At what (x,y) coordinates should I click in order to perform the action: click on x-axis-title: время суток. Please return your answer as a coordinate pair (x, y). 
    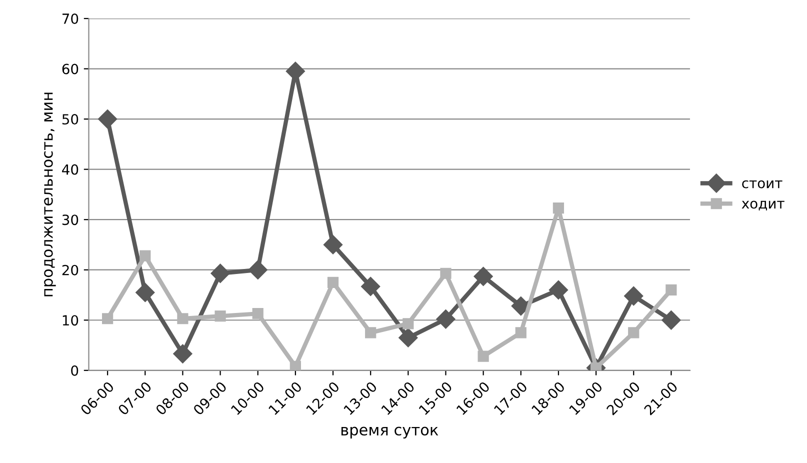
    Looking at the image, I should click on (389, 432).